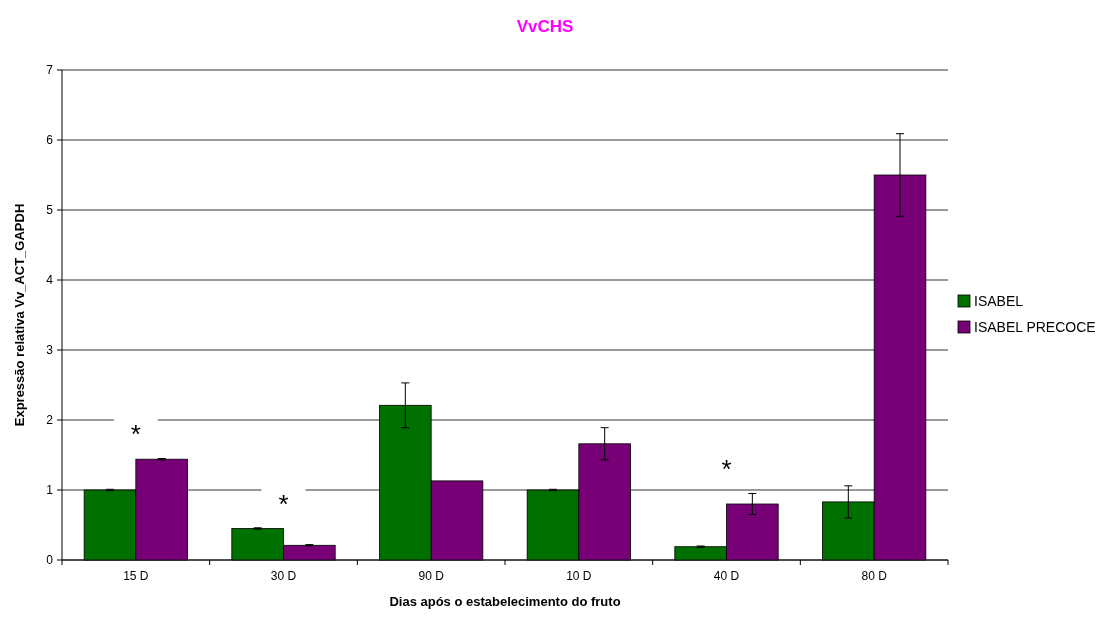 Image resolution: width=1116 pixels, height=622 pixels. I want to click on x-axis-title: Dias após o estabelecimento do fruto, so click(505, 601).